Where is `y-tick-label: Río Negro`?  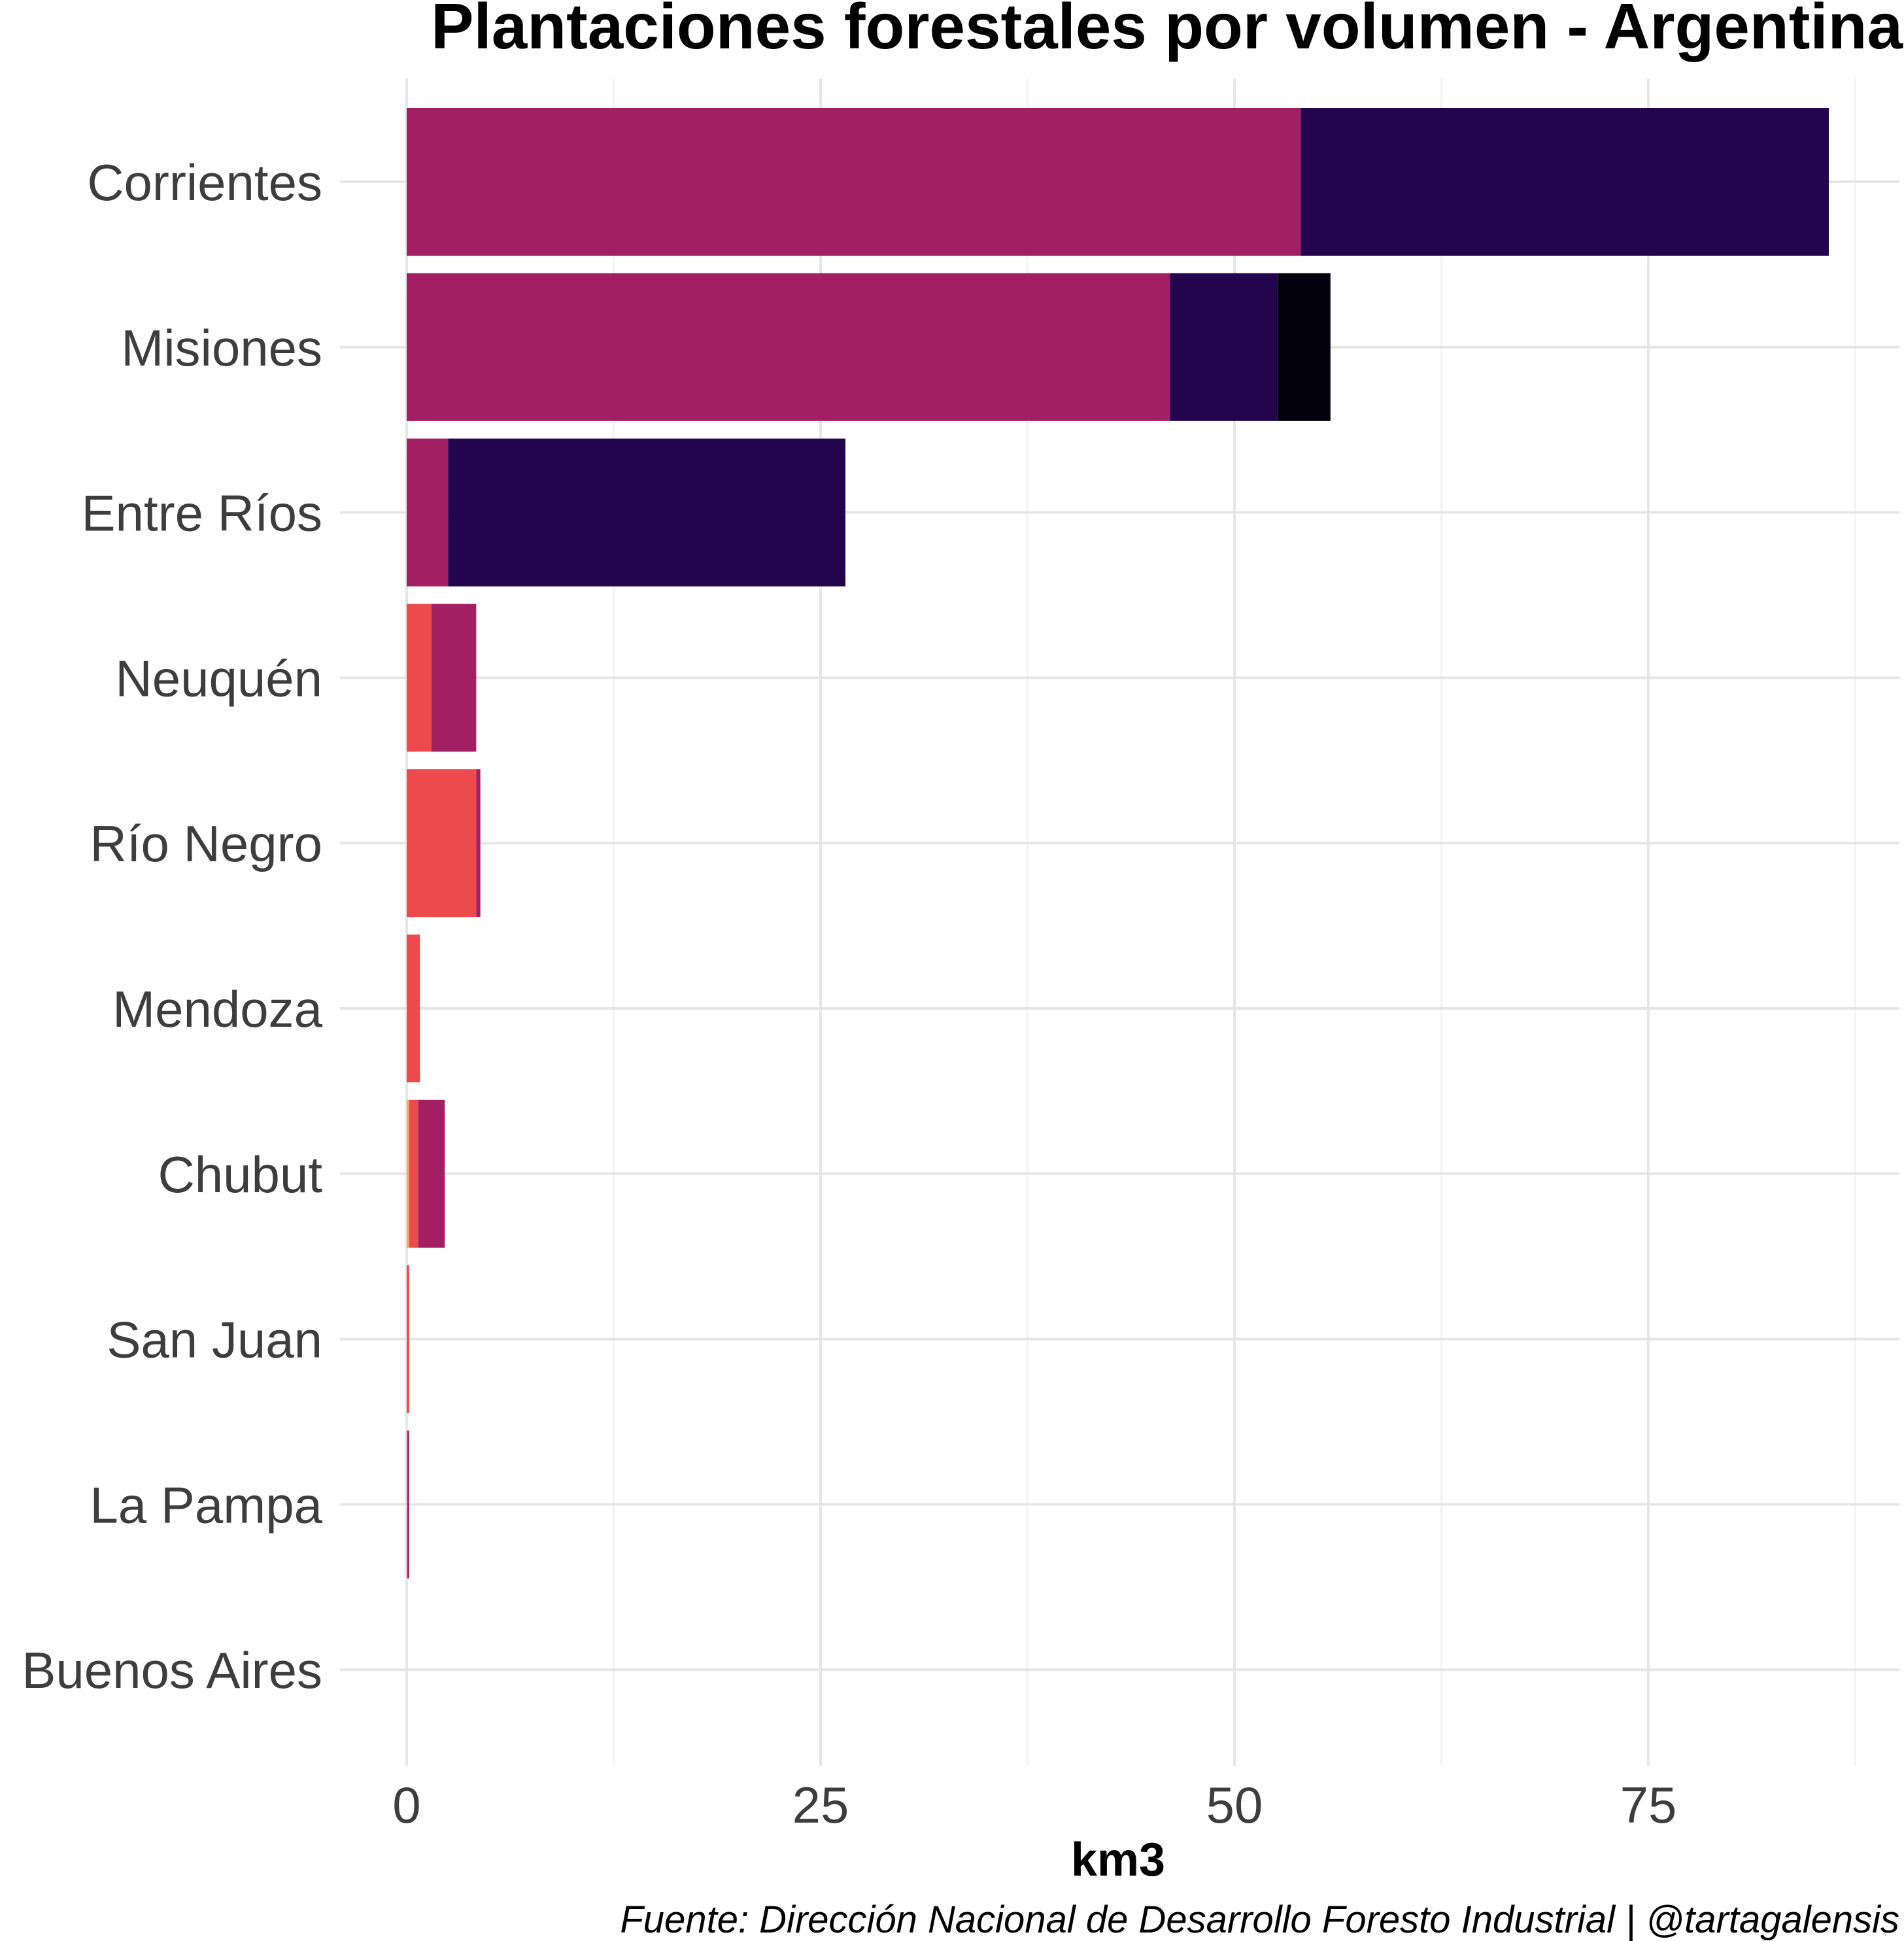 y-tick-label: Río Negro is located at coordinates (206, 843).